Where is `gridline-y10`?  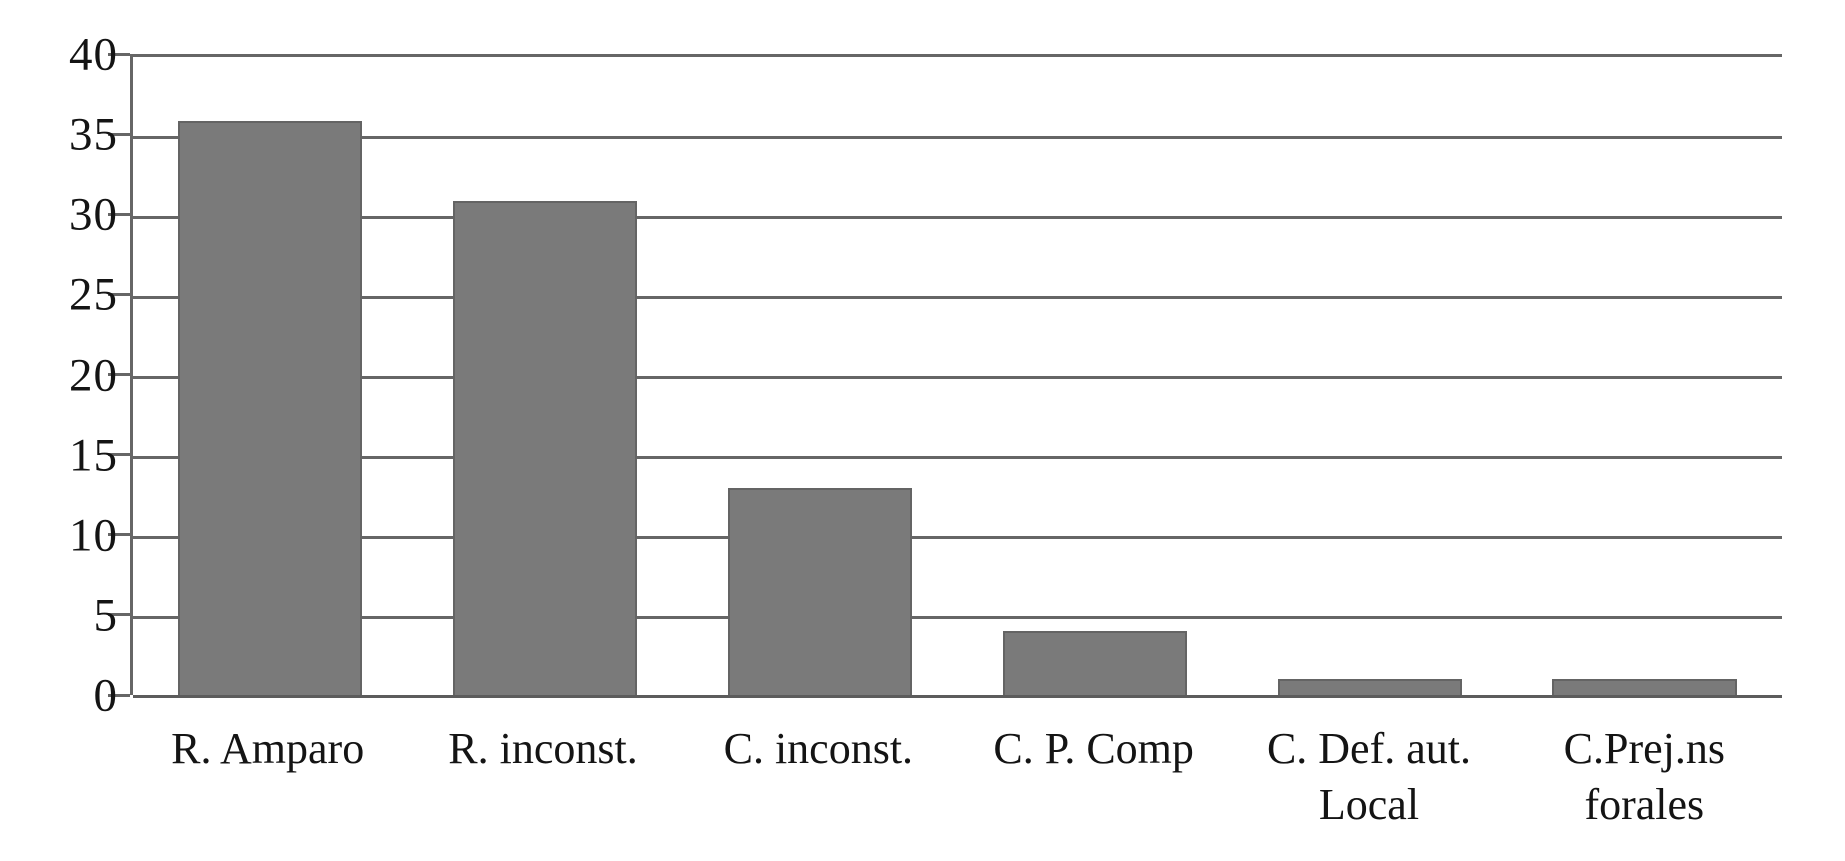
gridline-y10 is located at coordinates (957, 537).